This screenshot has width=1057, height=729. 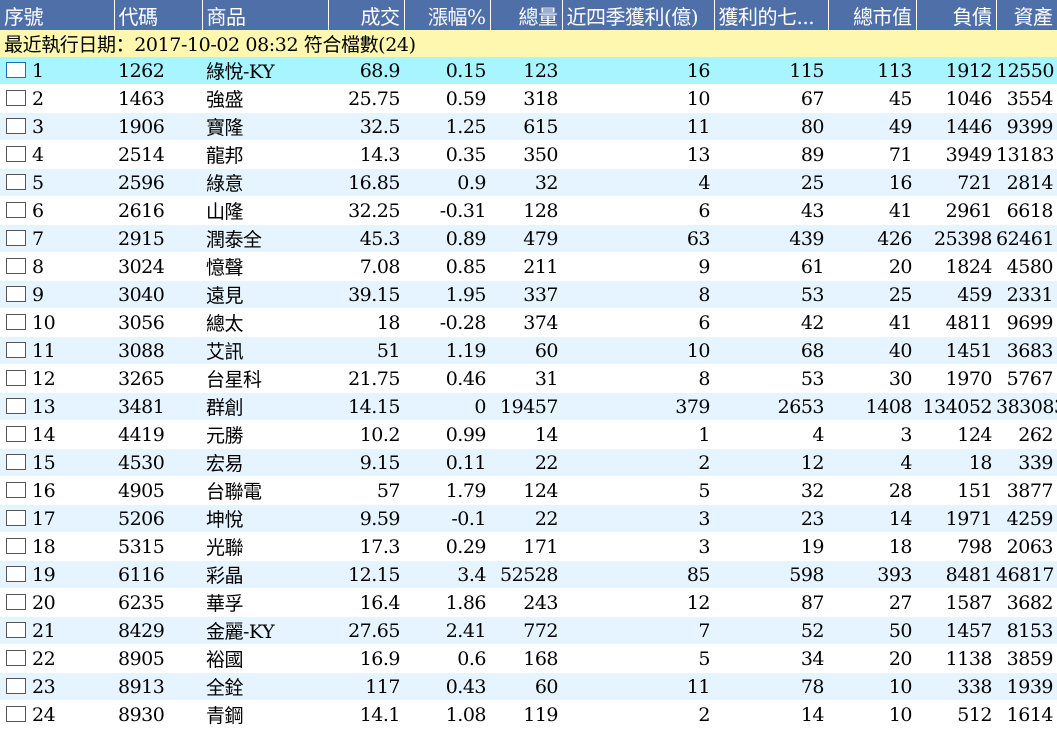 I want to click on table-row: 7 2915 潤泰全 45.3 0.89 479 63 439 426 25398 62461, so click(x=528, y=238).